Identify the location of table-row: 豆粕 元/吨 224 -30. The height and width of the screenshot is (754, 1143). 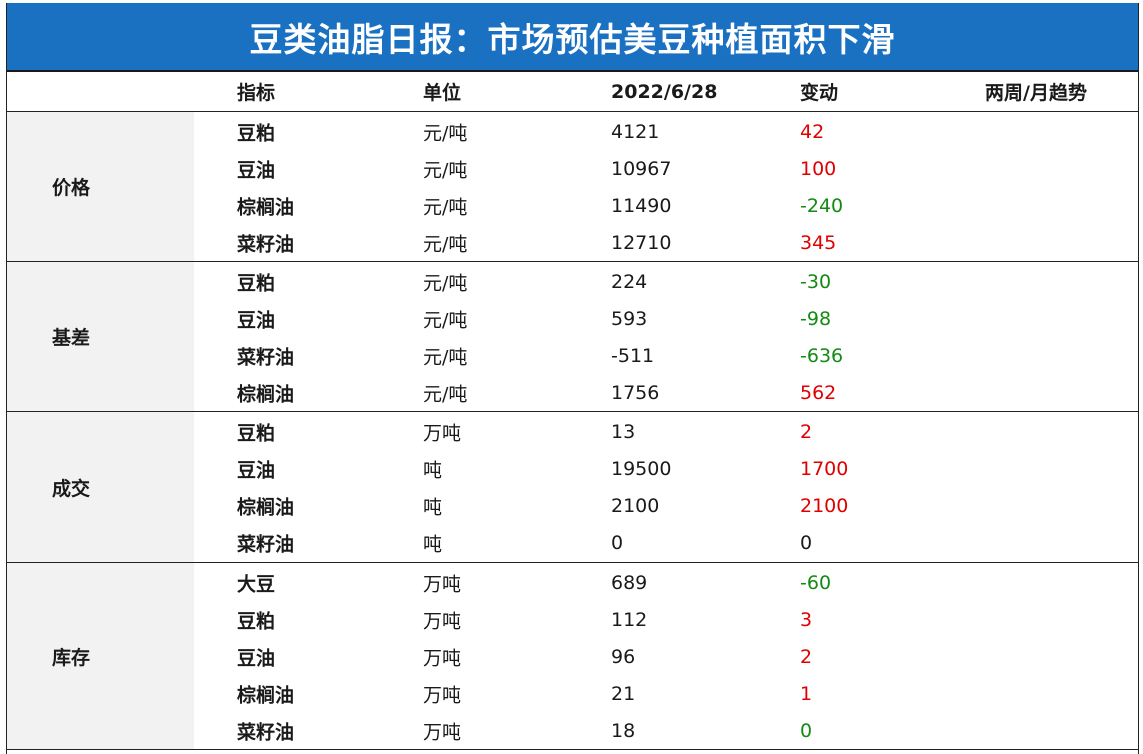
(572, 281).